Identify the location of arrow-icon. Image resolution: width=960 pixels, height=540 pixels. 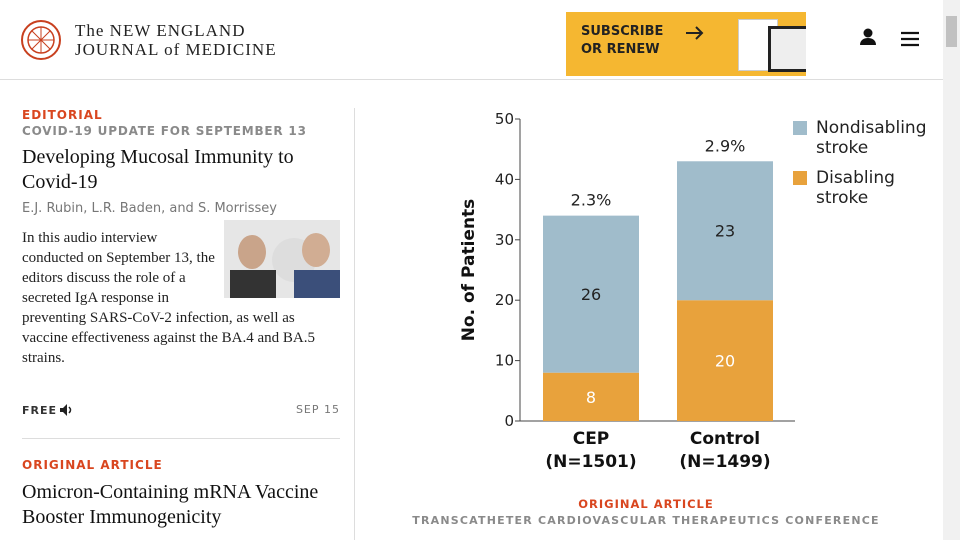
(695, 33).